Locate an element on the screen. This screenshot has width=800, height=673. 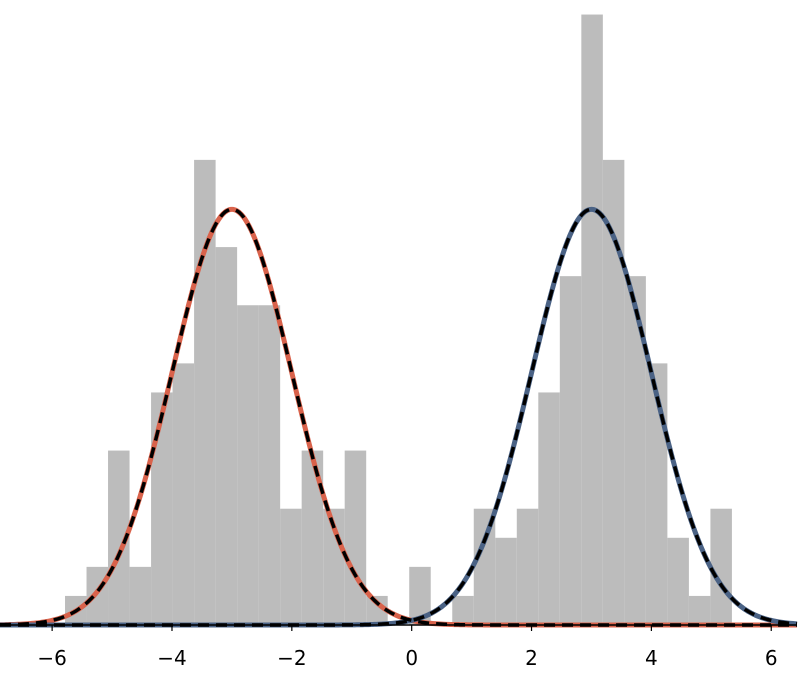
x-tick-label: −6 is located at coordinates (51, 658).